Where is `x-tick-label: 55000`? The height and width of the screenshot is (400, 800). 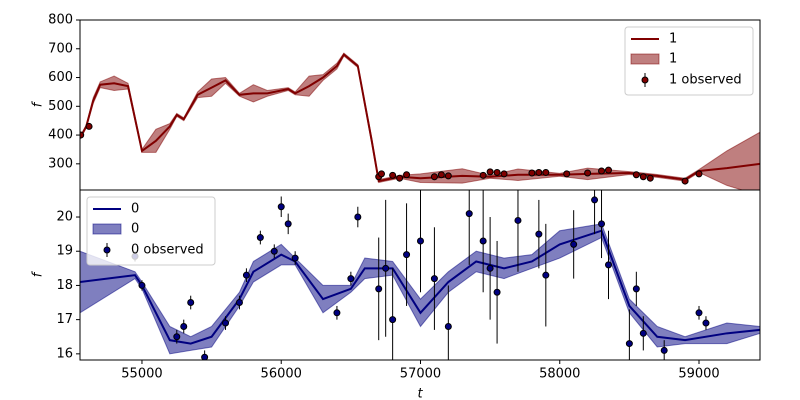
x-tick-label: 55000 is located at coordinates (141, 374).